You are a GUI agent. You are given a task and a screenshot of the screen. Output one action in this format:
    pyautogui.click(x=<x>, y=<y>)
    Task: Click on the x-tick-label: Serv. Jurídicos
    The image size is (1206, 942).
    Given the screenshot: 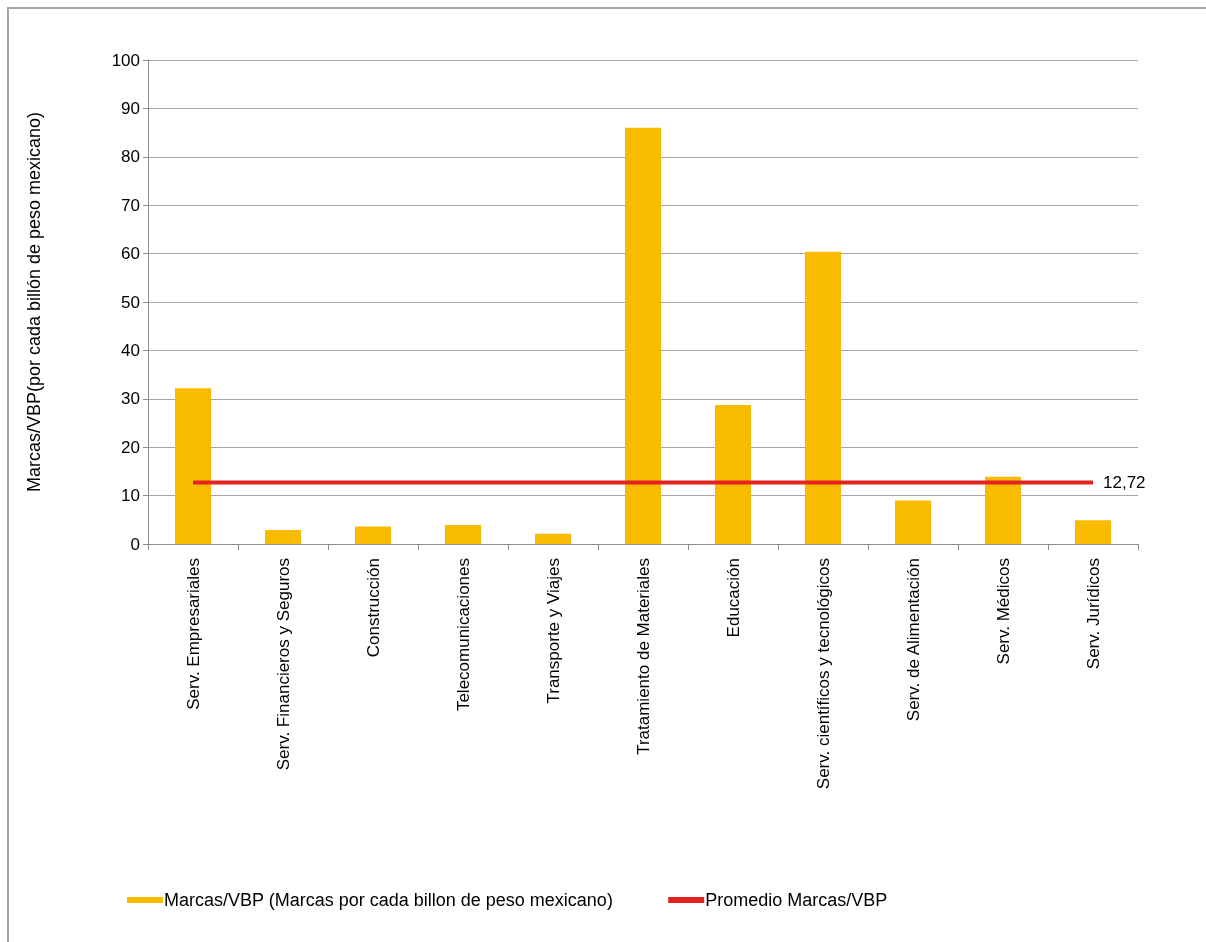 What is the action you would take?
    pyautogui.click(x=1093, y=614)
    